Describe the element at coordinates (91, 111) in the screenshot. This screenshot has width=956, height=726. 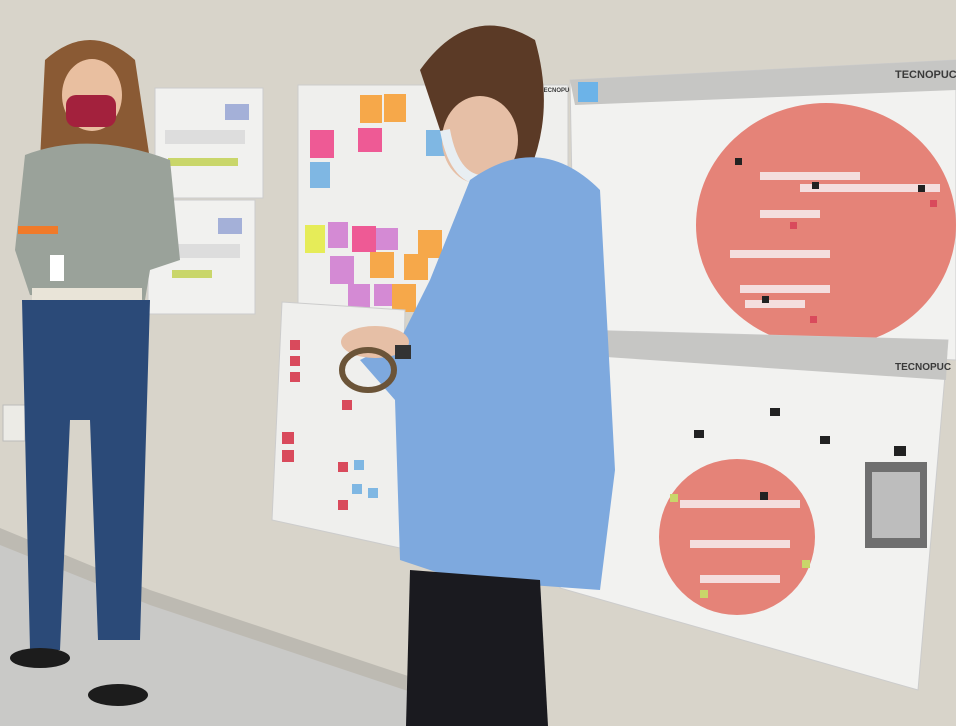
I see `face-mask` at that location.